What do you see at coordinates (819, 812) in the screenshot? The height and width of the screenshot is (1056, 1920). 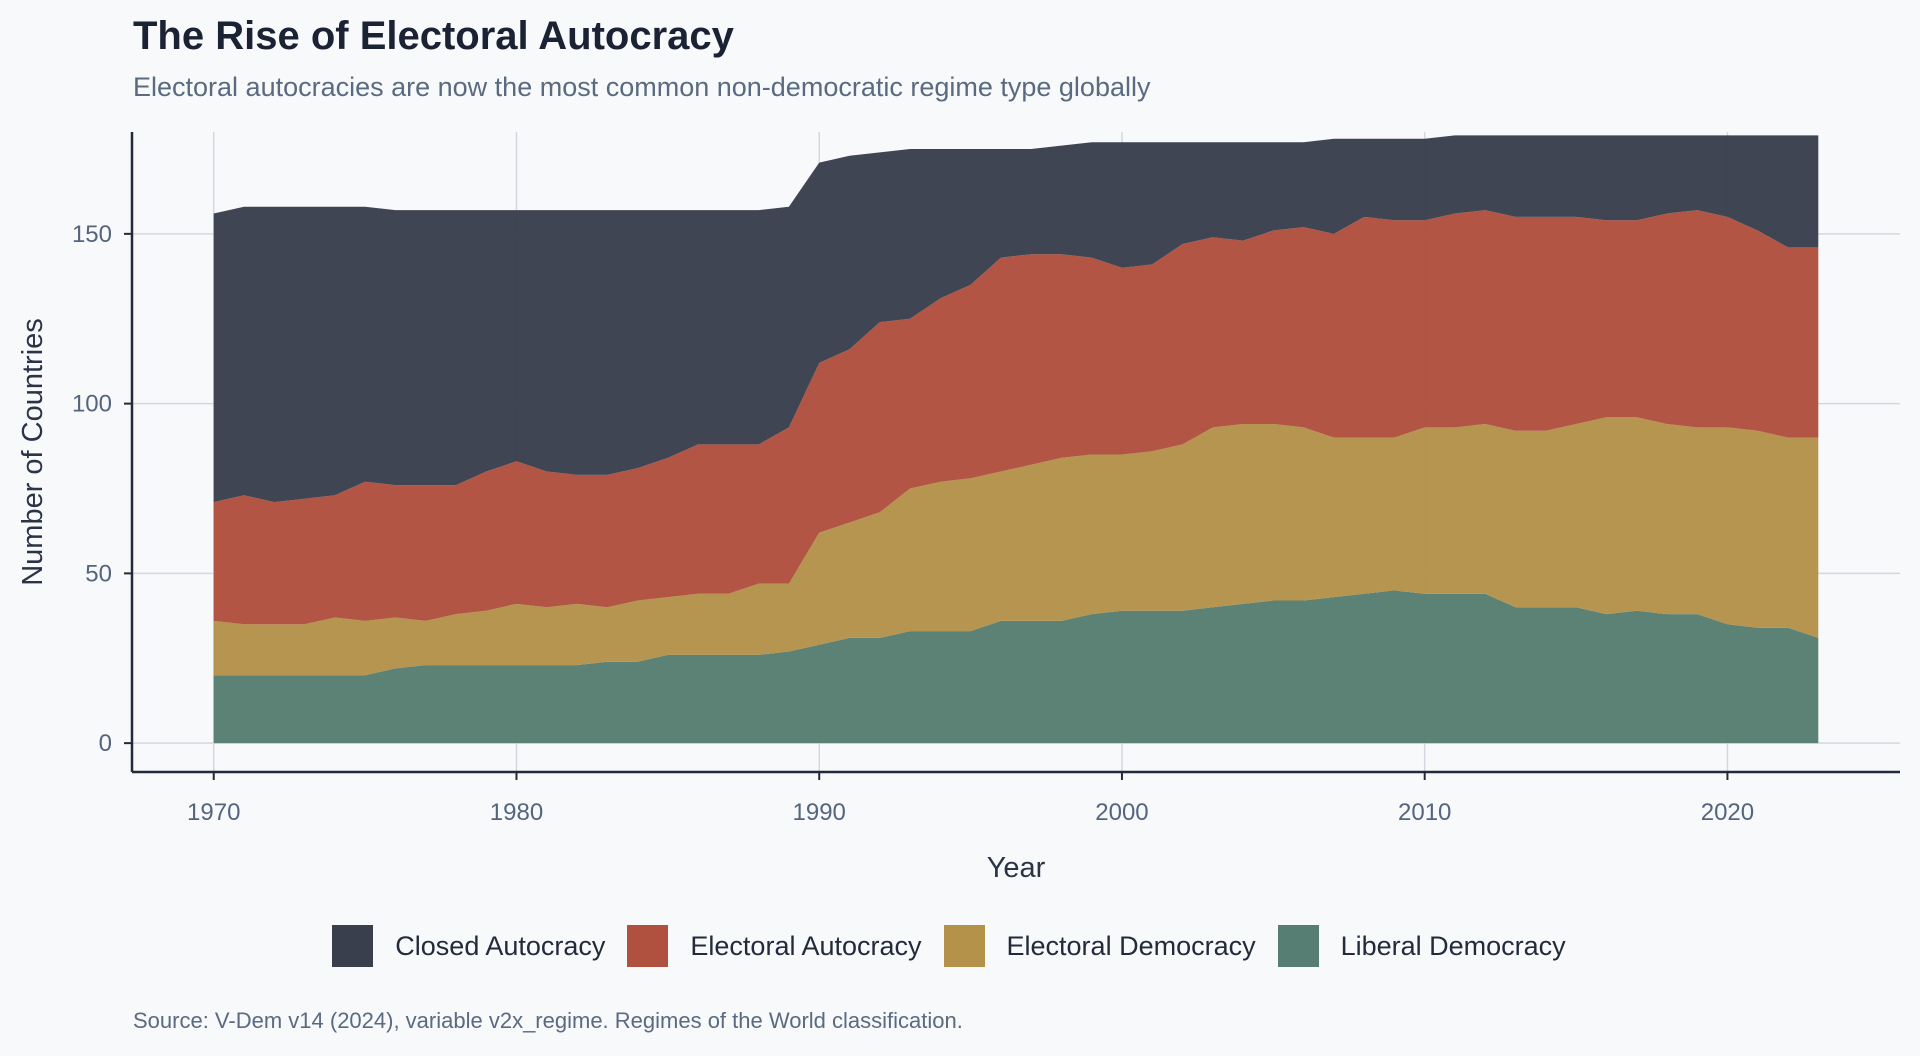 I see `x-tick-label: 1990` at bounding box center [819, 812].